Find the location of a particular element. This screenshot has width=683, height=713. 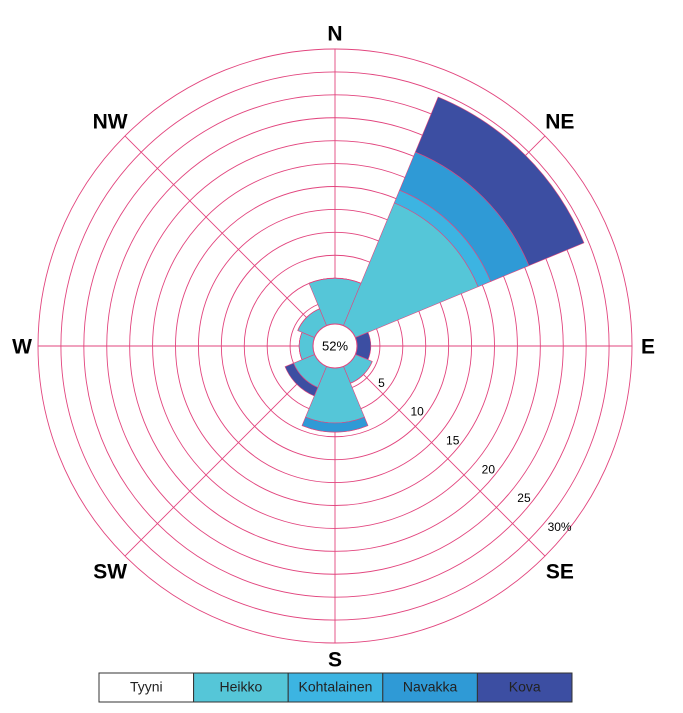

r-tick-label: 25 is located at coordinates (524, 498).